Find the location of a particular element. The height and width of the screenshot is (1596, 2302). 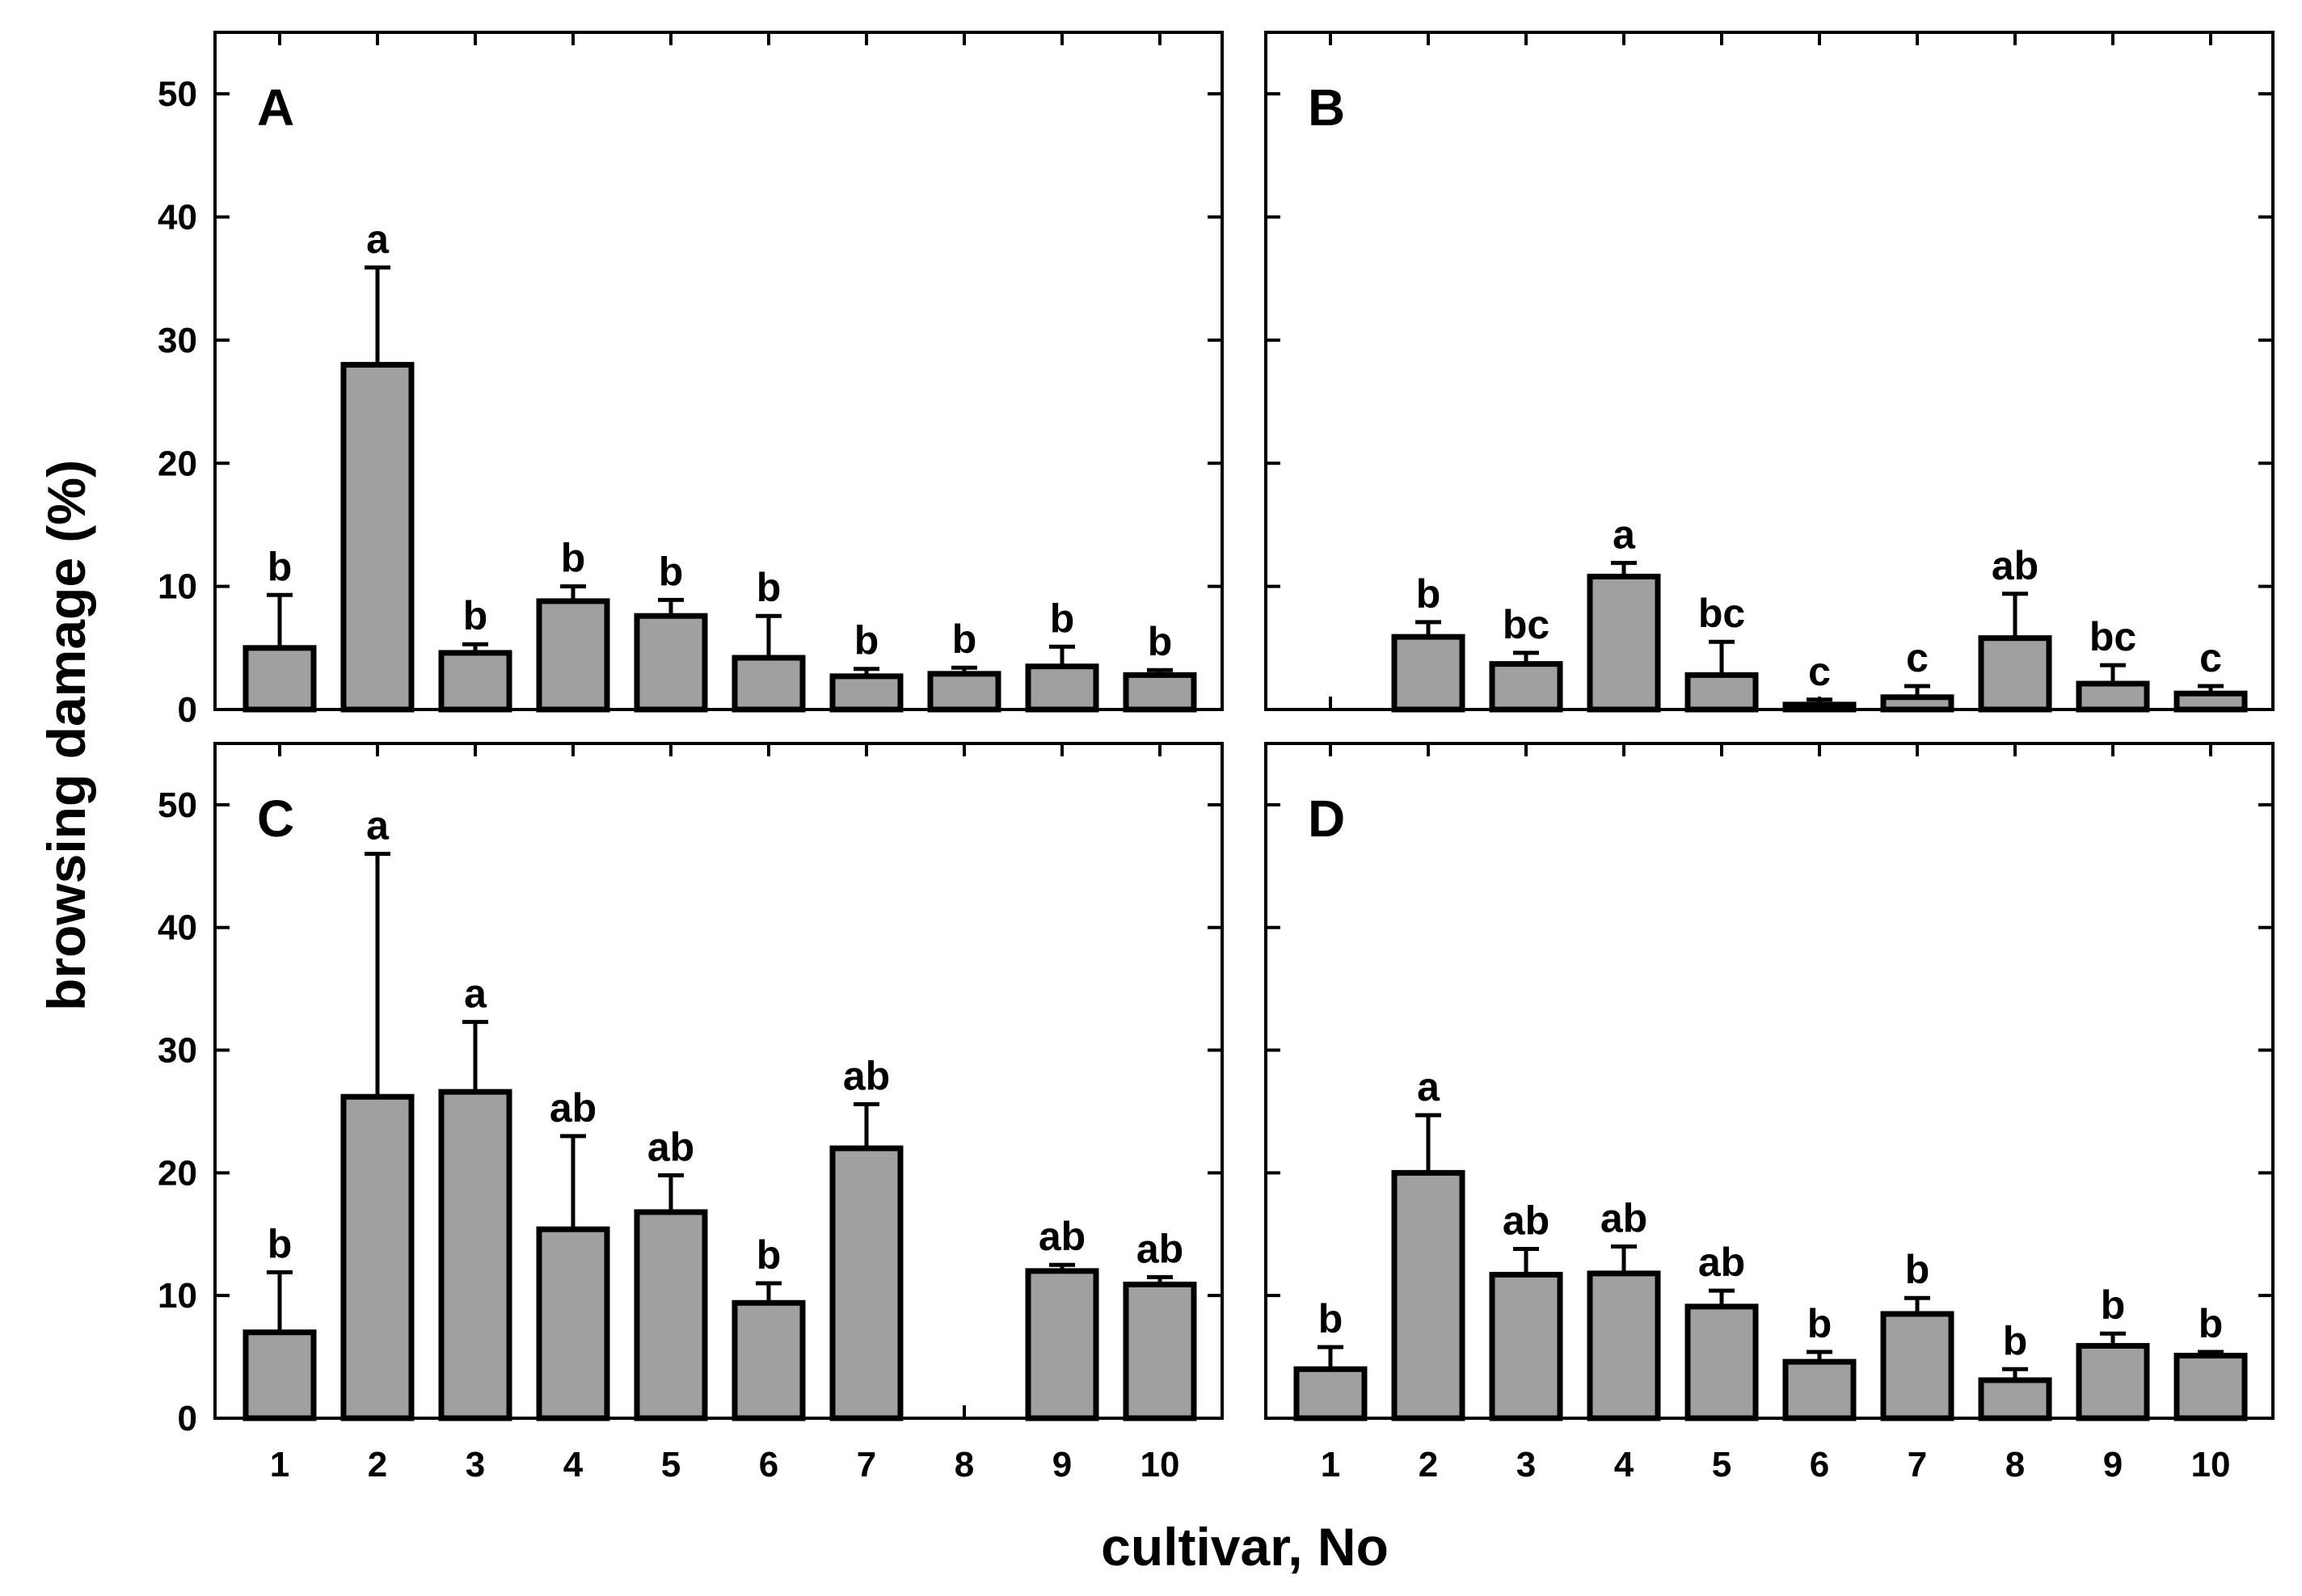

y-axis-title: browsing damage (%) is located at coordinates (66, 736).